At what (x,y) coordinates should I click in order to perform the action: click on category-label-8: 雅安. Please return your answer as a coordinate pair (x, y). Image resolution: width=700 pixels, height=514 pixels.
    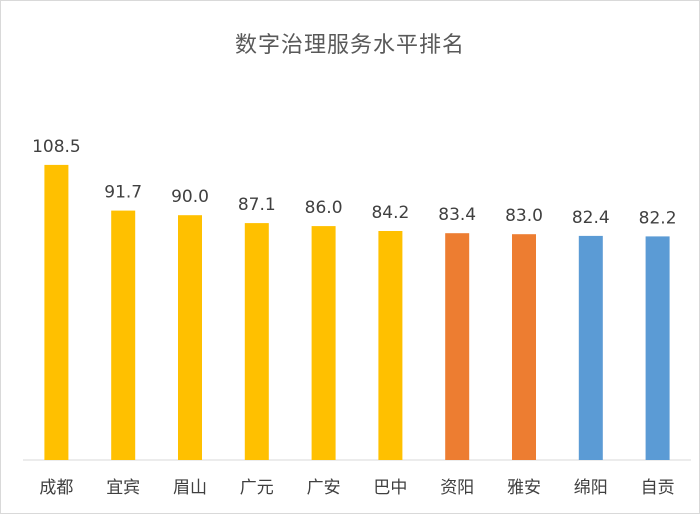
    Looking at the image, I should click on (524, 488).